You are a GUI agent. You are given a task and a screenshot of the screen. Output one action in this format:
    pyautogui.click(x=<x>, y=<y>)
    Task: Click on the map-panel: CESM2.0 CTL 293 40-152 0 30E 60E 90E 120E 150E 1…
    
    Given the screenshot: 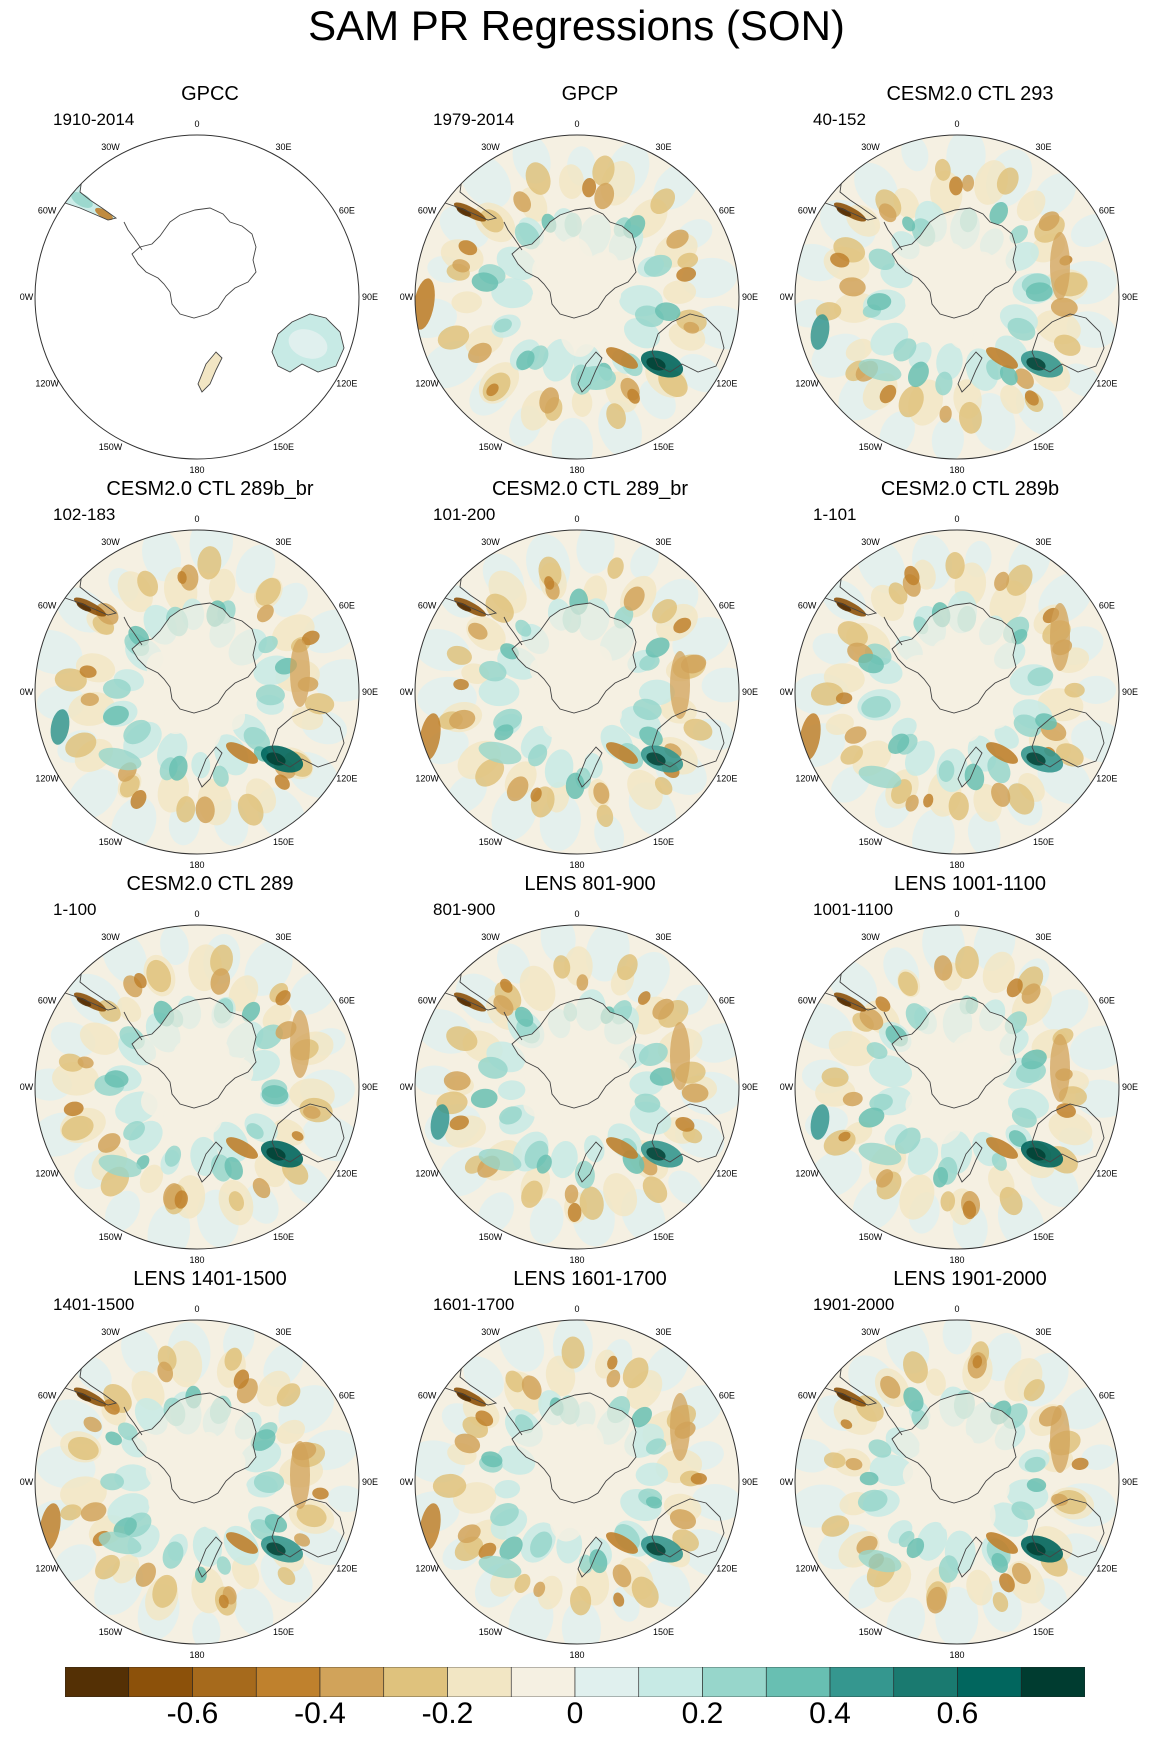 What is the action you would take?
    pyautogui.click(x=966, y=278)
    